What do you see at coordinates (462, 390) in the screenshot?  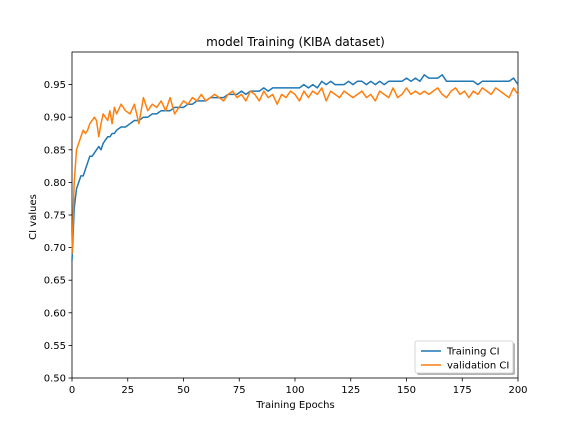 I see `x-tick-label: 175` at bounding box center [462, 390].